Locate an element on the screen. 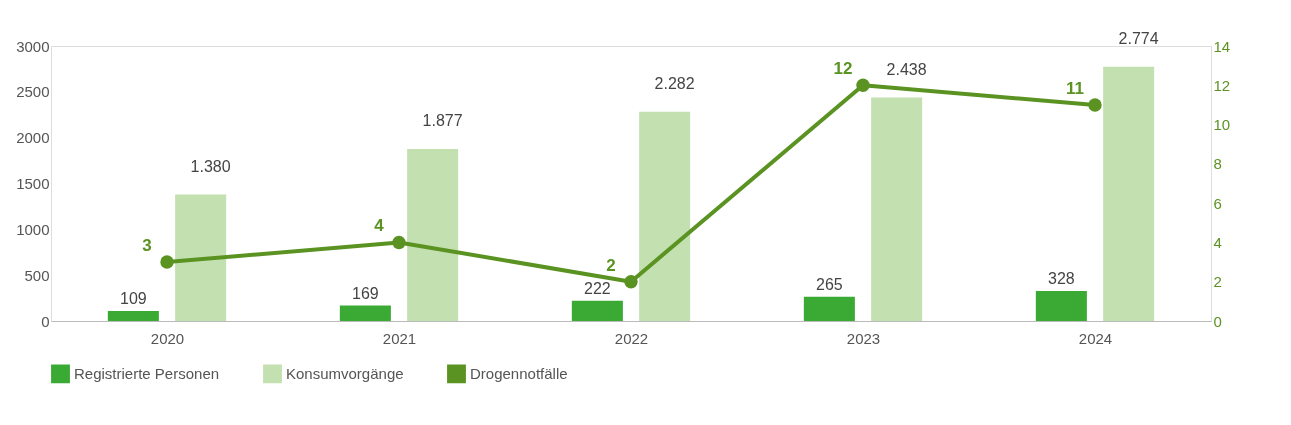 The height and width of the screenshot is (425, 1291). data-label: 2.438 is located at coordinates (906, 69).